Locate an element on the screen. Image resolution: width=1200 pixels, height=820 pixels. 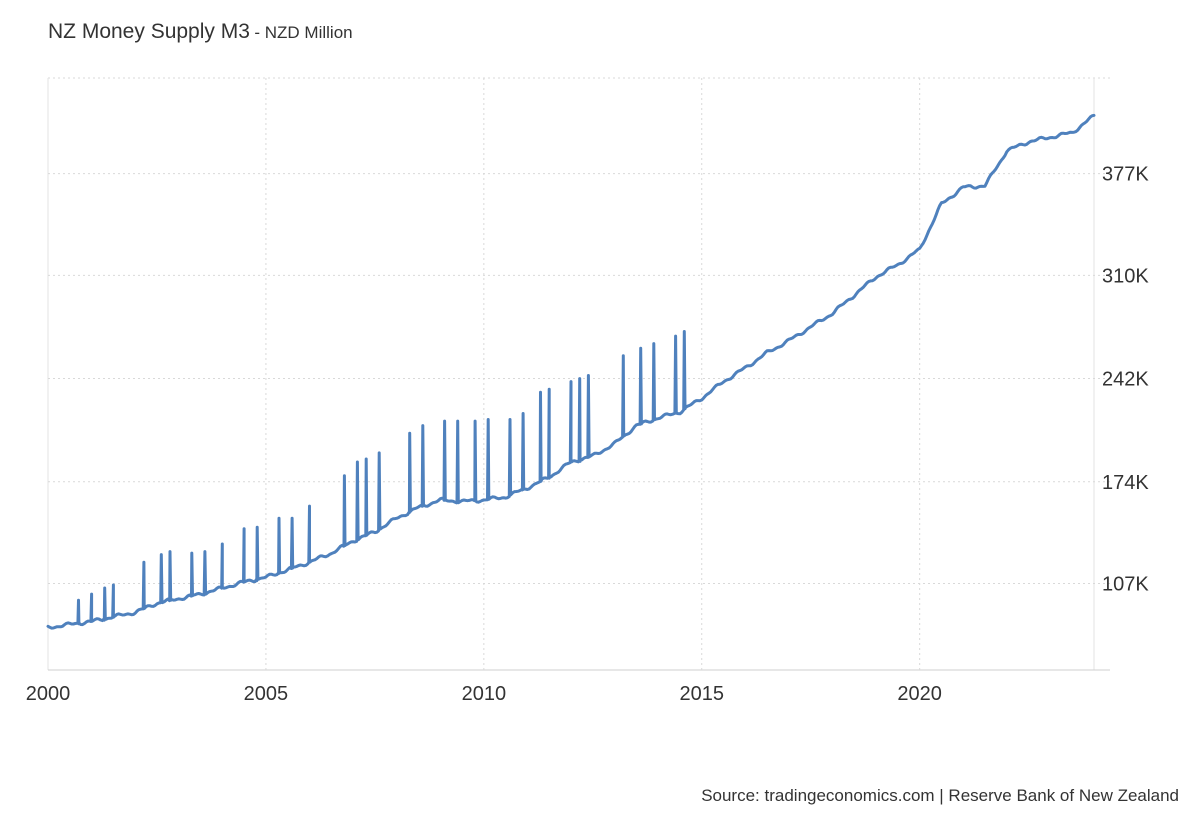
chart-title: NZ Money Supply M3 is located at coordinates (149, 31).